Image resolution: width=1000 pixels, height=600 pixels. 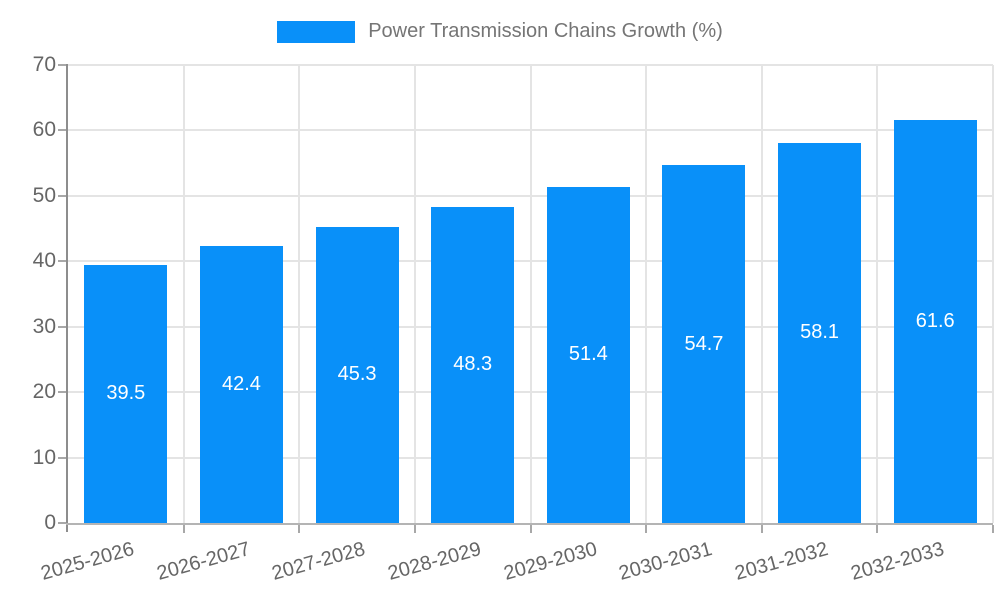 I want to click on bar: 39.5, so click(x=126, y=393).